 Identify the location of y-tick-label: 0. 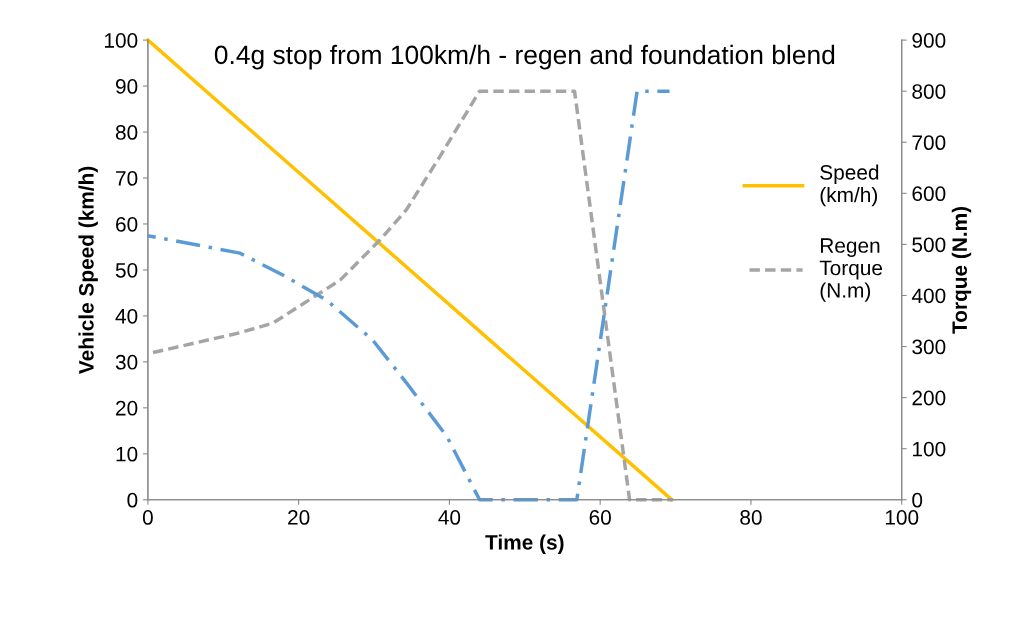
(132, 500).